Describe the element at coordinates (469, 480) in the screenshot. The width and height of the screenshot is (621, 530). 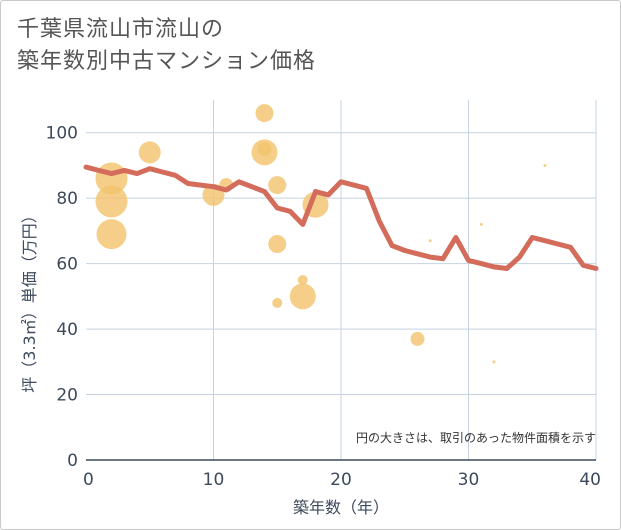
I see `x-tick-label: 30` at that location.